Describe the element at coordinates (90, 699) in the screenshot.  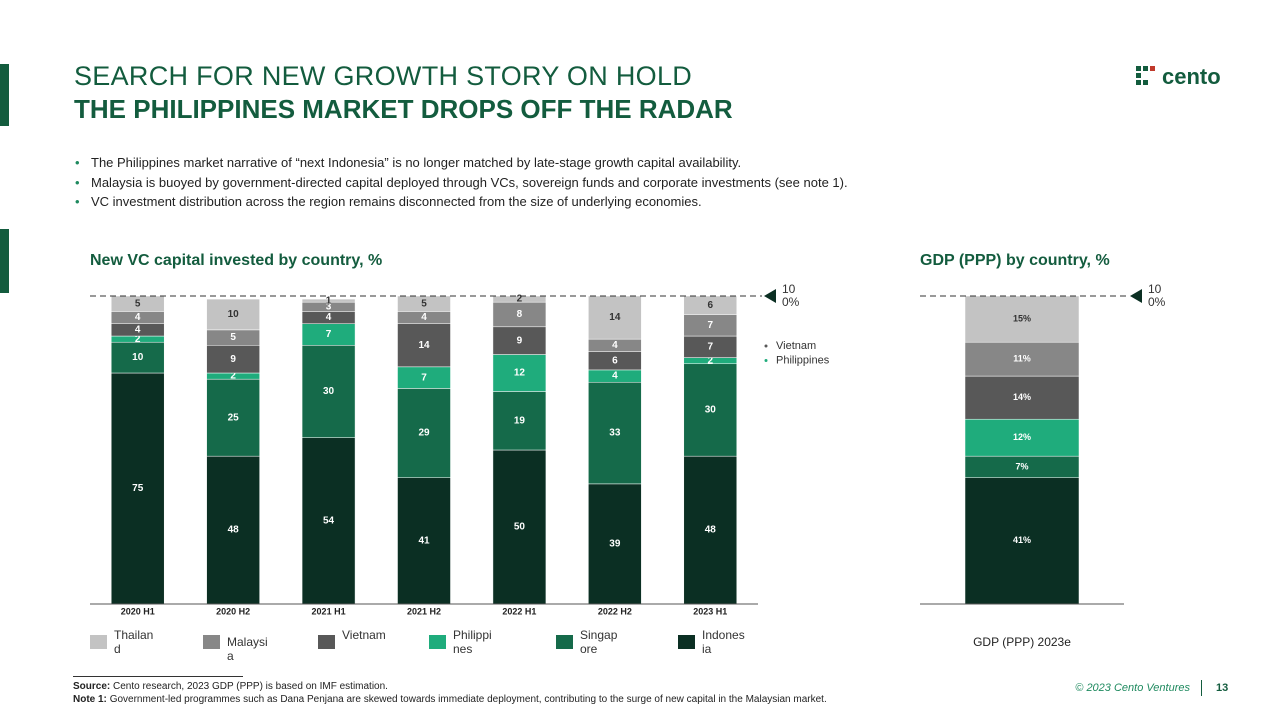
I see `footnote-label: Note 1:` at that location.